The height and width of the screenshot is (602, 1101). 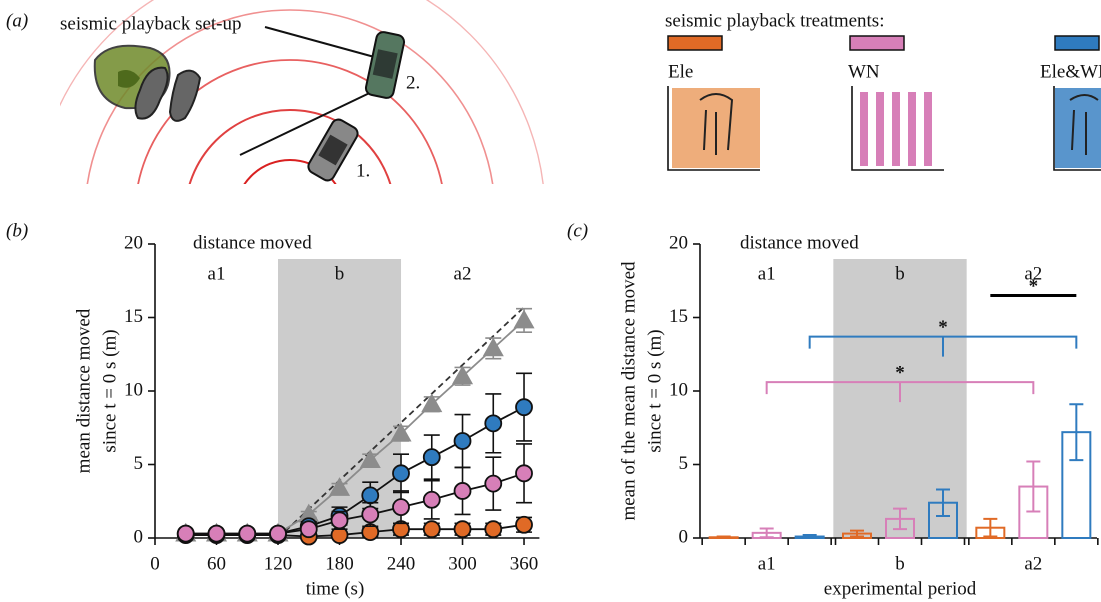 What do you see at coordinates (340, 398) in the screenshot?
I see `shaded-period` at bounding box center [340, 398].